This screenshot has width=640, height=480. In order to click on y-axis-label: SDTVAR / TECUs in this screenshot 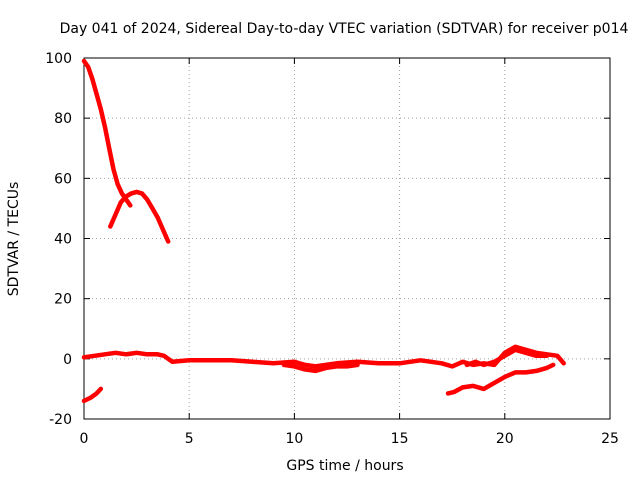, I will do `click(14, 239)`.